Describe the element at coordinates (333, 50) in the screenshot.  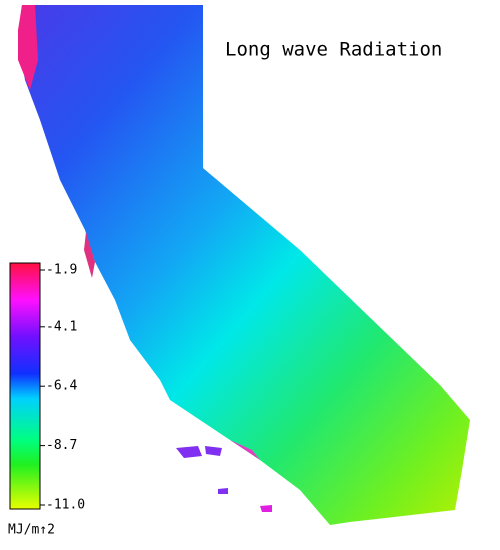
I see `map-title: Long wave Radiation` at that location.